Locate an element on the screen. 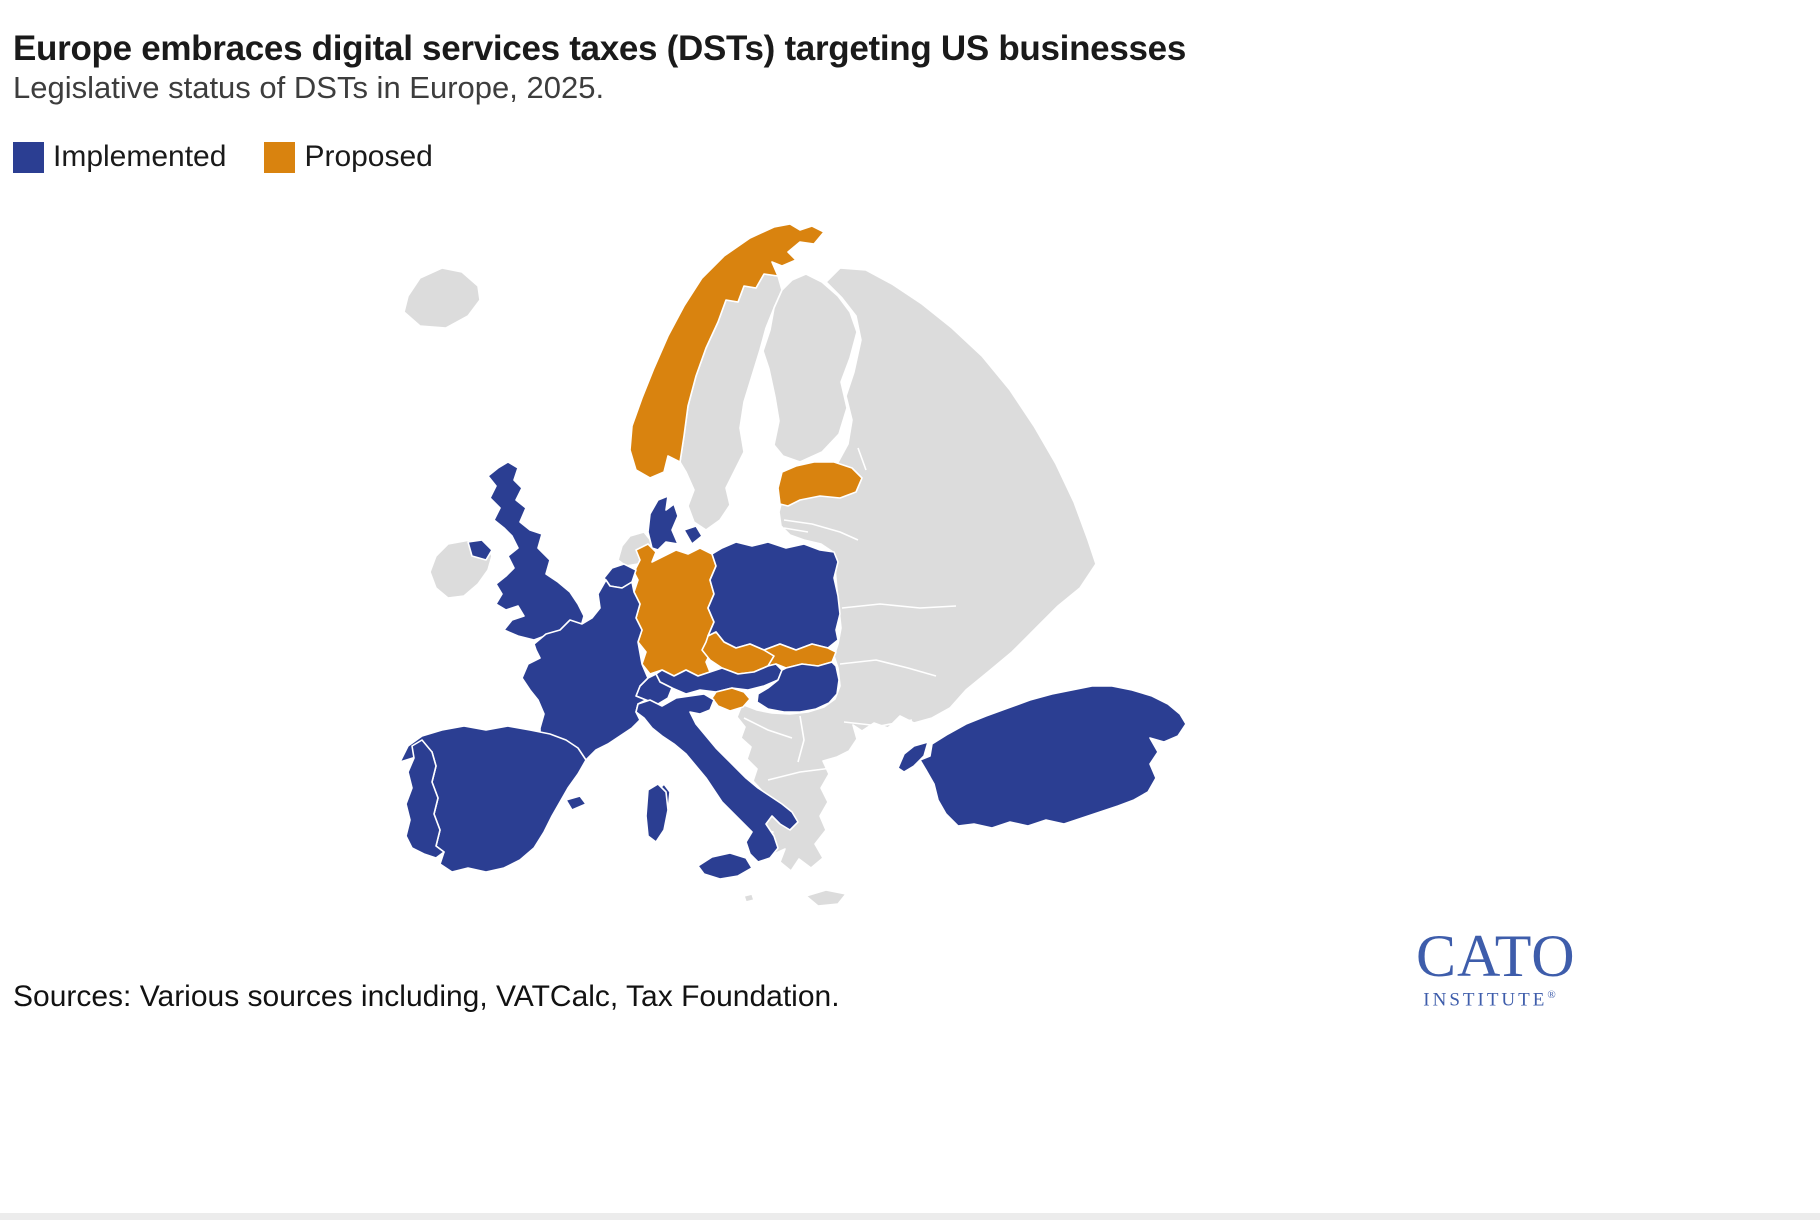  legend-item-implemented: Implemented is located at coordinates (119, 157).